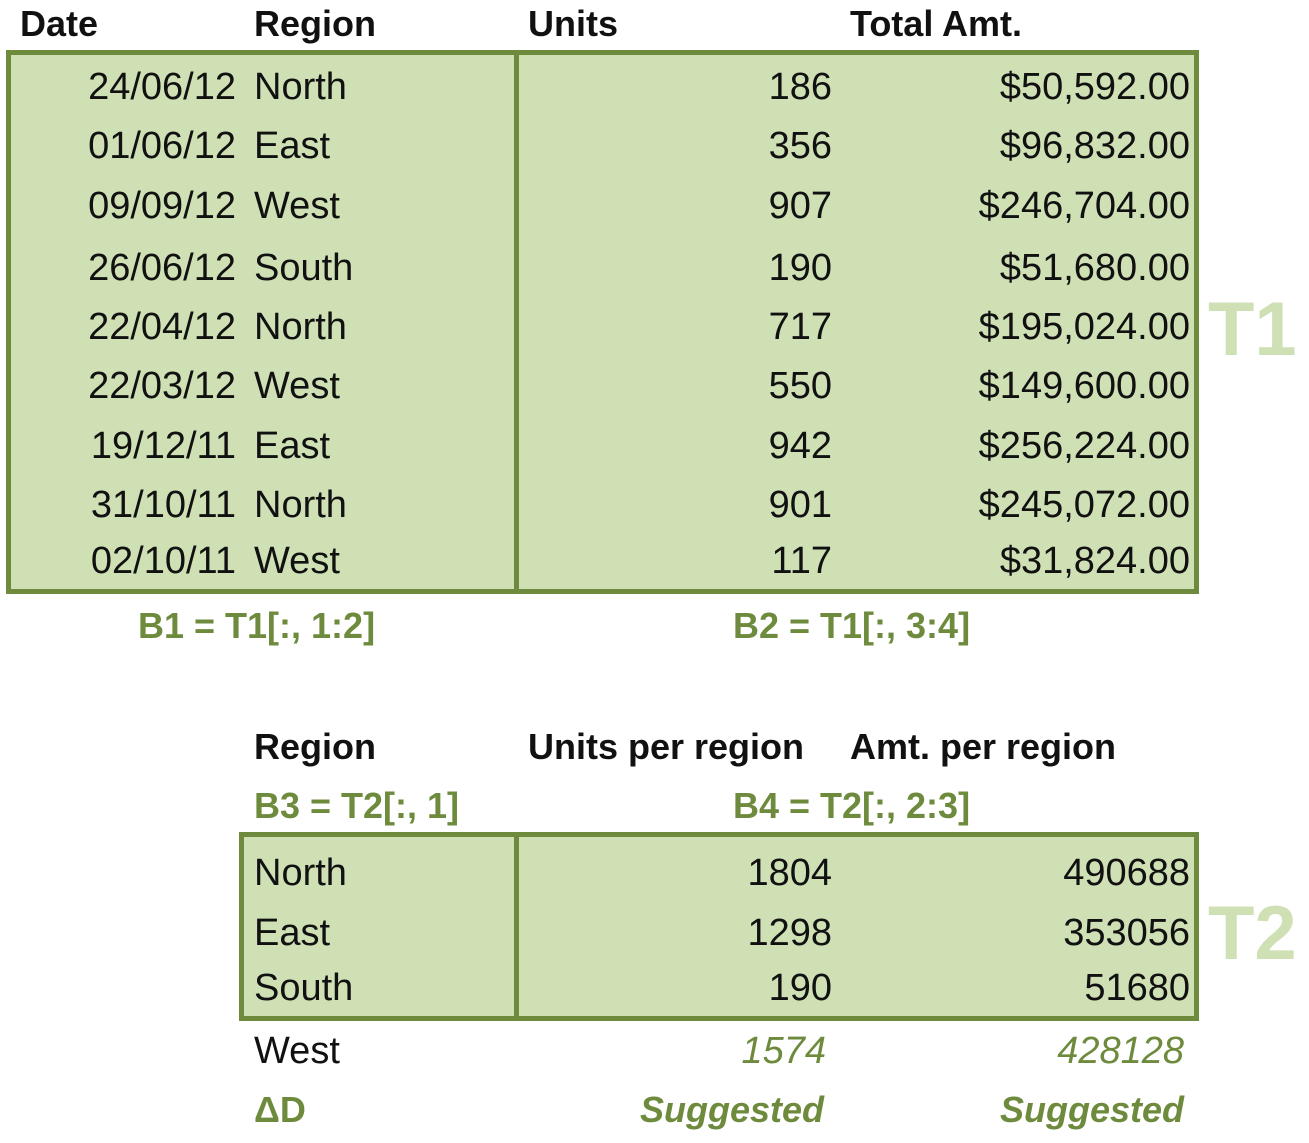 This screenshot has width=1309, height=1143. Describe the element at coordinates (852, 805) in the screenshot. I see `b4-label: B4 = T2[:, 2:3]` at that location.